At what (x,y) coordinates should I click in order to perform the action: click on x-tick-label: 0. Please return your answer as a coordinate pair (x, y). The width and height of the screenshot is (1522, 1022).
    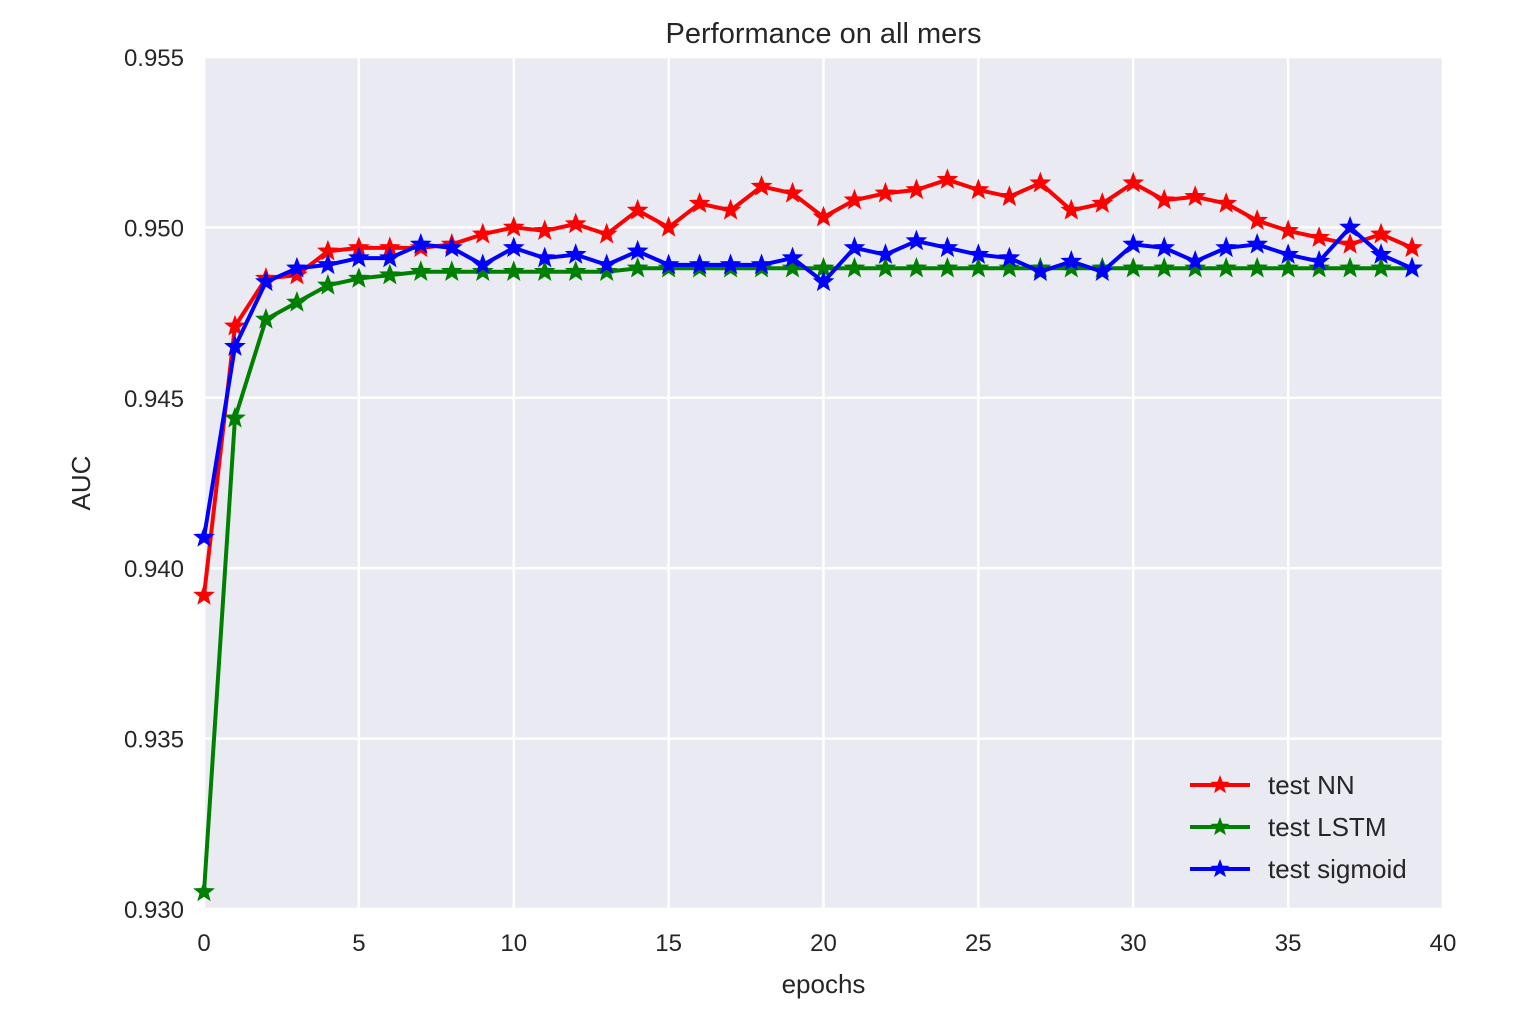
    Looking at the image, I should click on (203, 943).